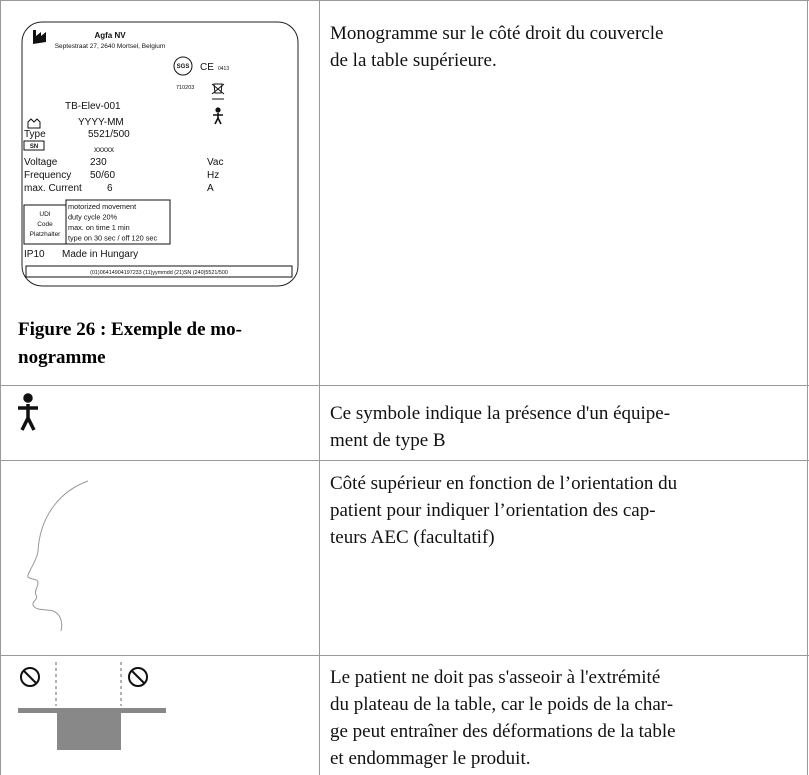 Image resolution: width=809 pixels, height=775 pixels. What do you see at coordinates (130, 344) in the screenshot?
I see `caption: Figure 26 : Exemple de mo-nogramme` at bounding box center [130, 344].